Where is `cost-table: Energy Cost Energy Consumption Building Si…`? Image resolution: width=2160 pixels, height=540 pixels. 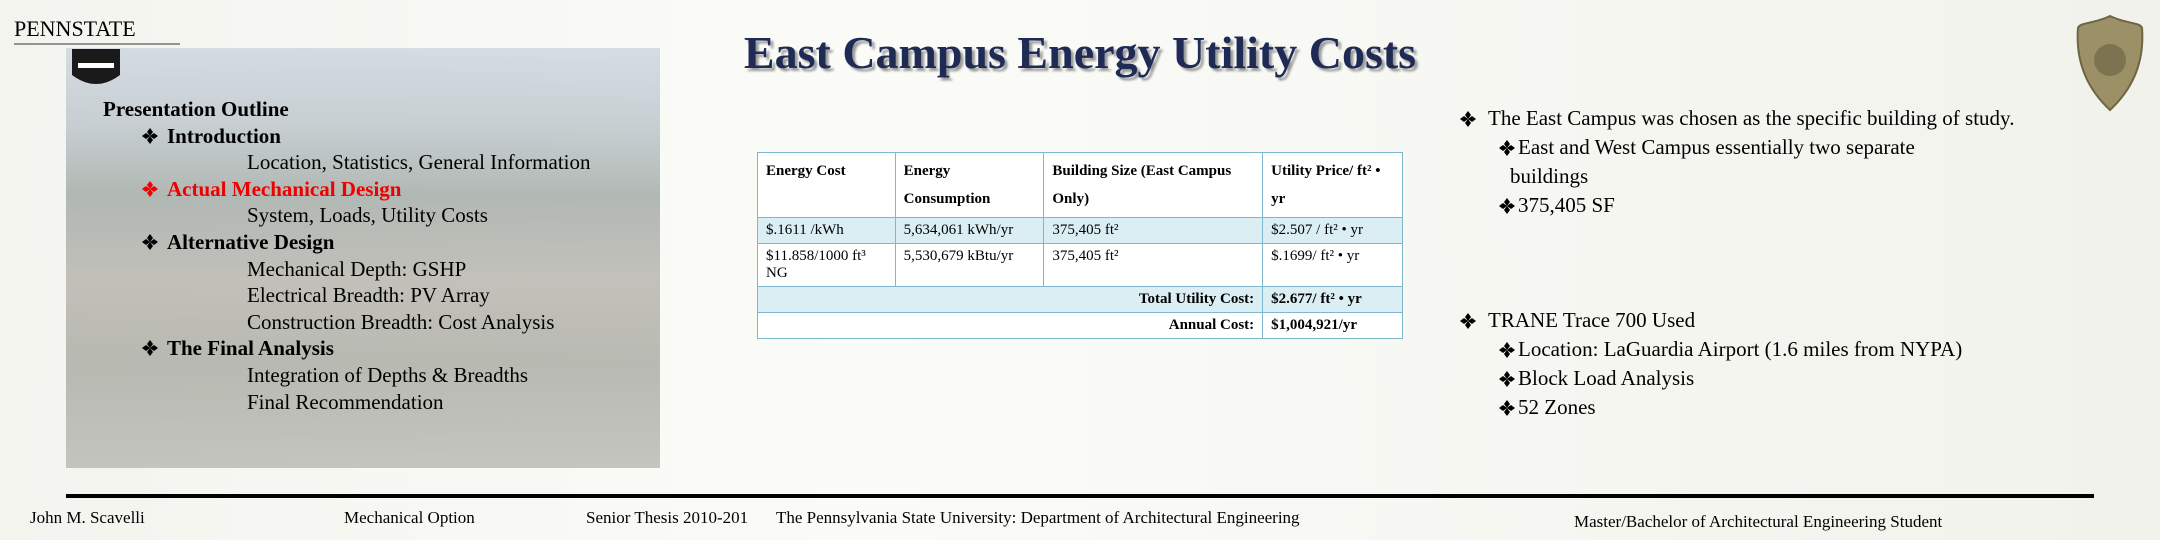 cost-table: Energy Cost Energy Consumption Building Si… is located at coordinates (1079, 245).